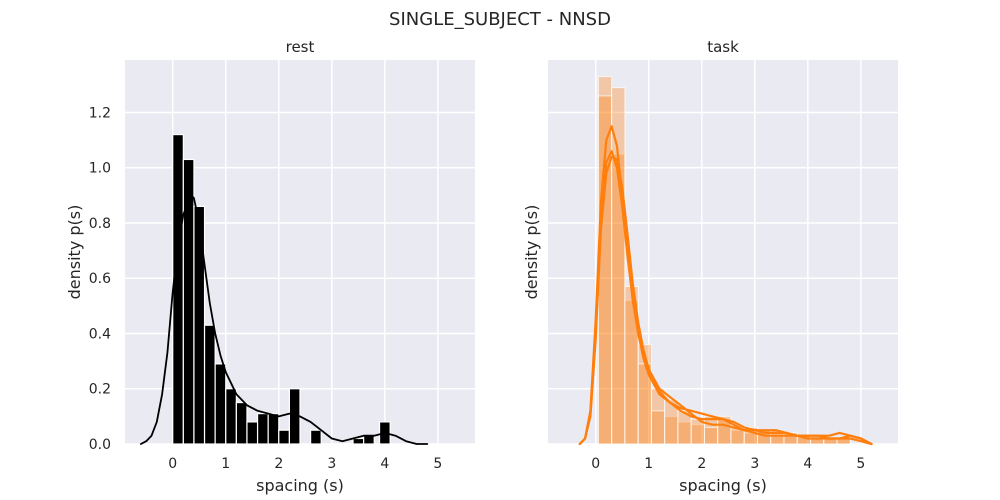 The width and height of the screenshot is (1000, 500). I want to click on kde-line, so click(284, 319).